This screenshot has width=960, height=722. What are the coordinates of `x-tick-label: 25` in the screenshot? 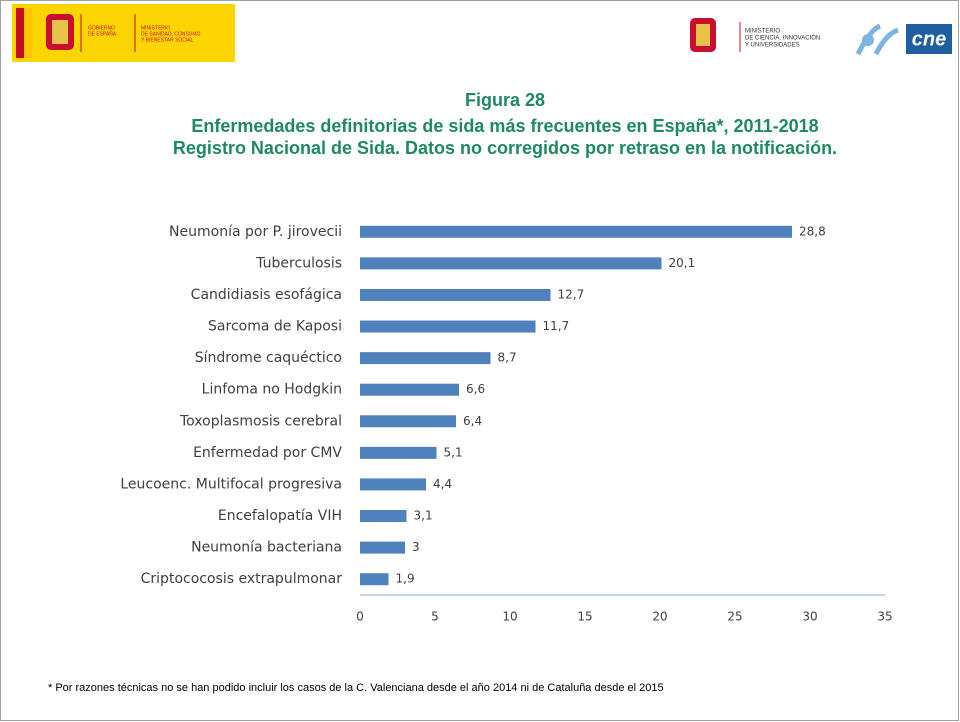 It's located at (734, 617).